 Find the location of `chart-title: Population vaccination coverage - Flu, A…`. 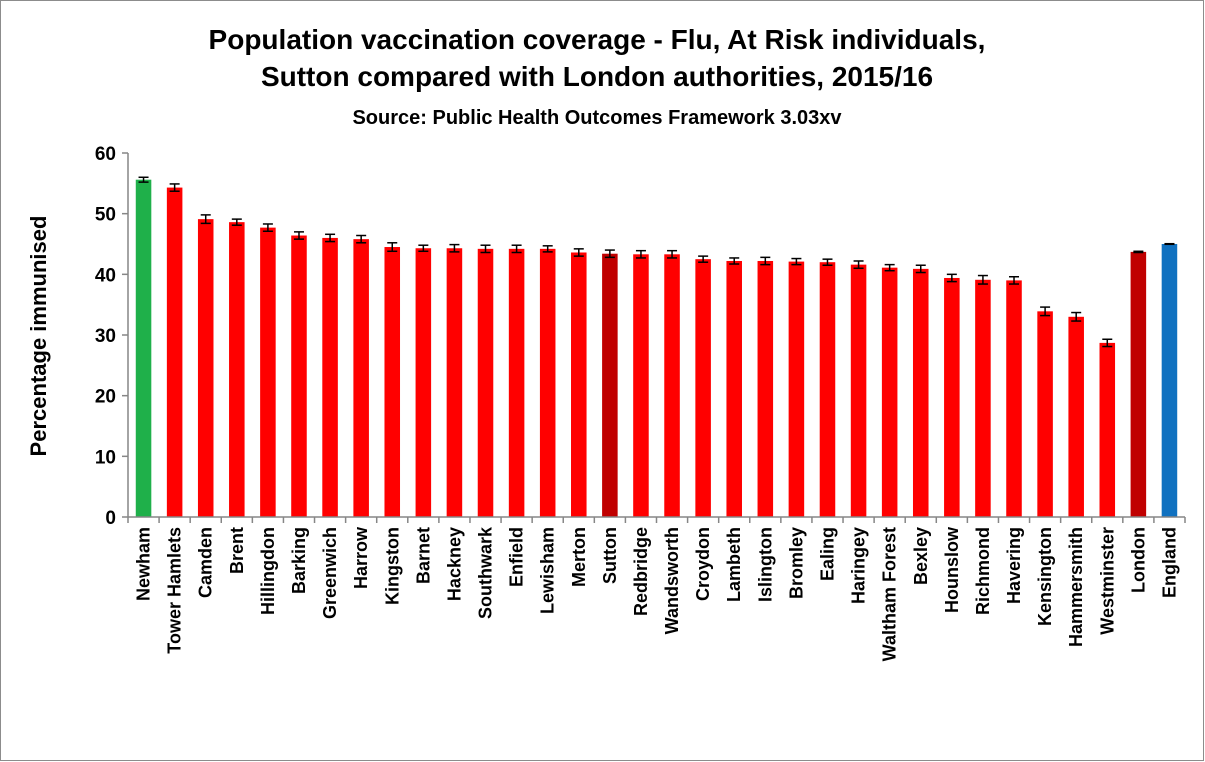

chart-title: Population vaccination coverage - Flu, A… is located at coordinates (597, 39).